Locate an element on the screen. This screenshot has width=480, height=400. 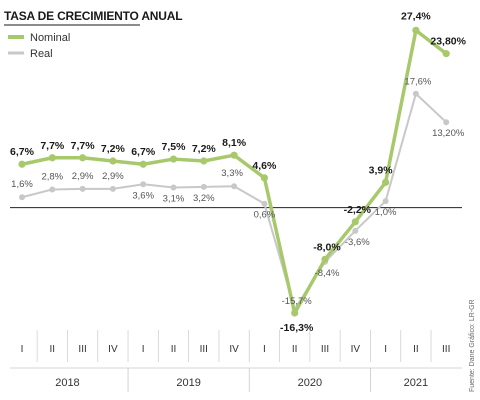
data-label-nominal: 7,5% is located at coordinates (174, 147).